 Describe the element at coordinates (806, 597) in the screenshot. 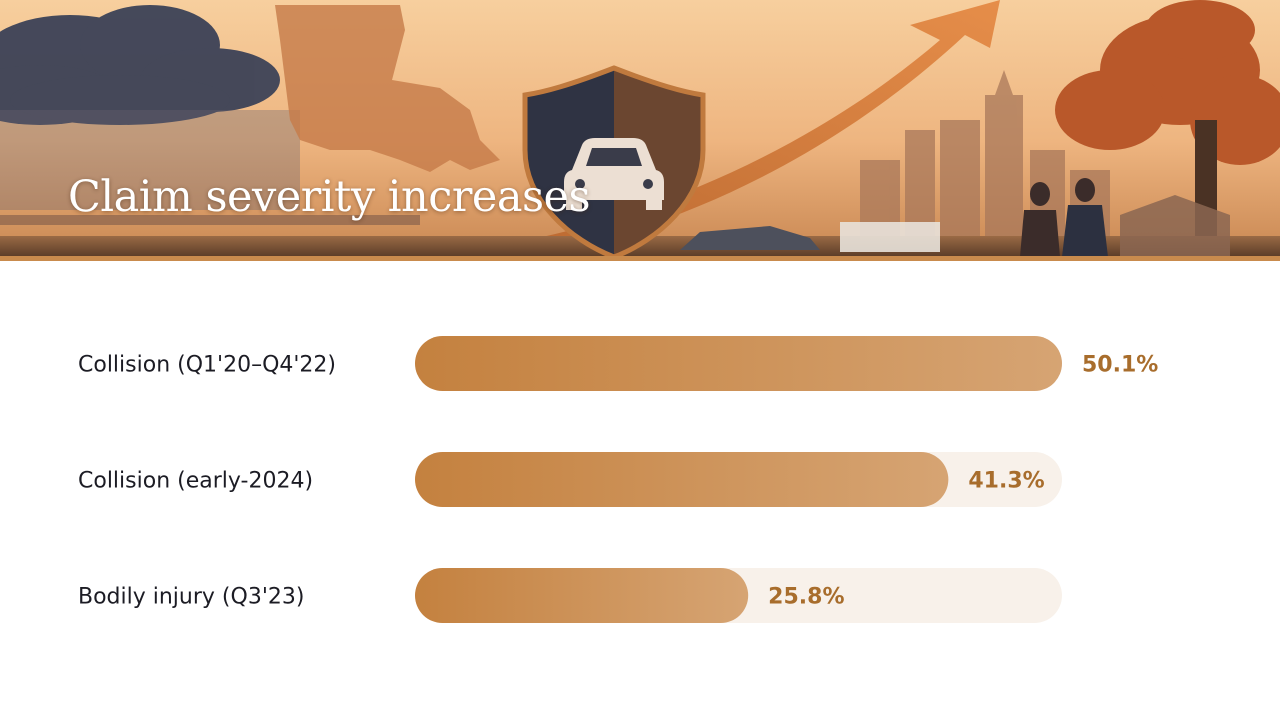

I see `value-label: 25.8%` at that location.